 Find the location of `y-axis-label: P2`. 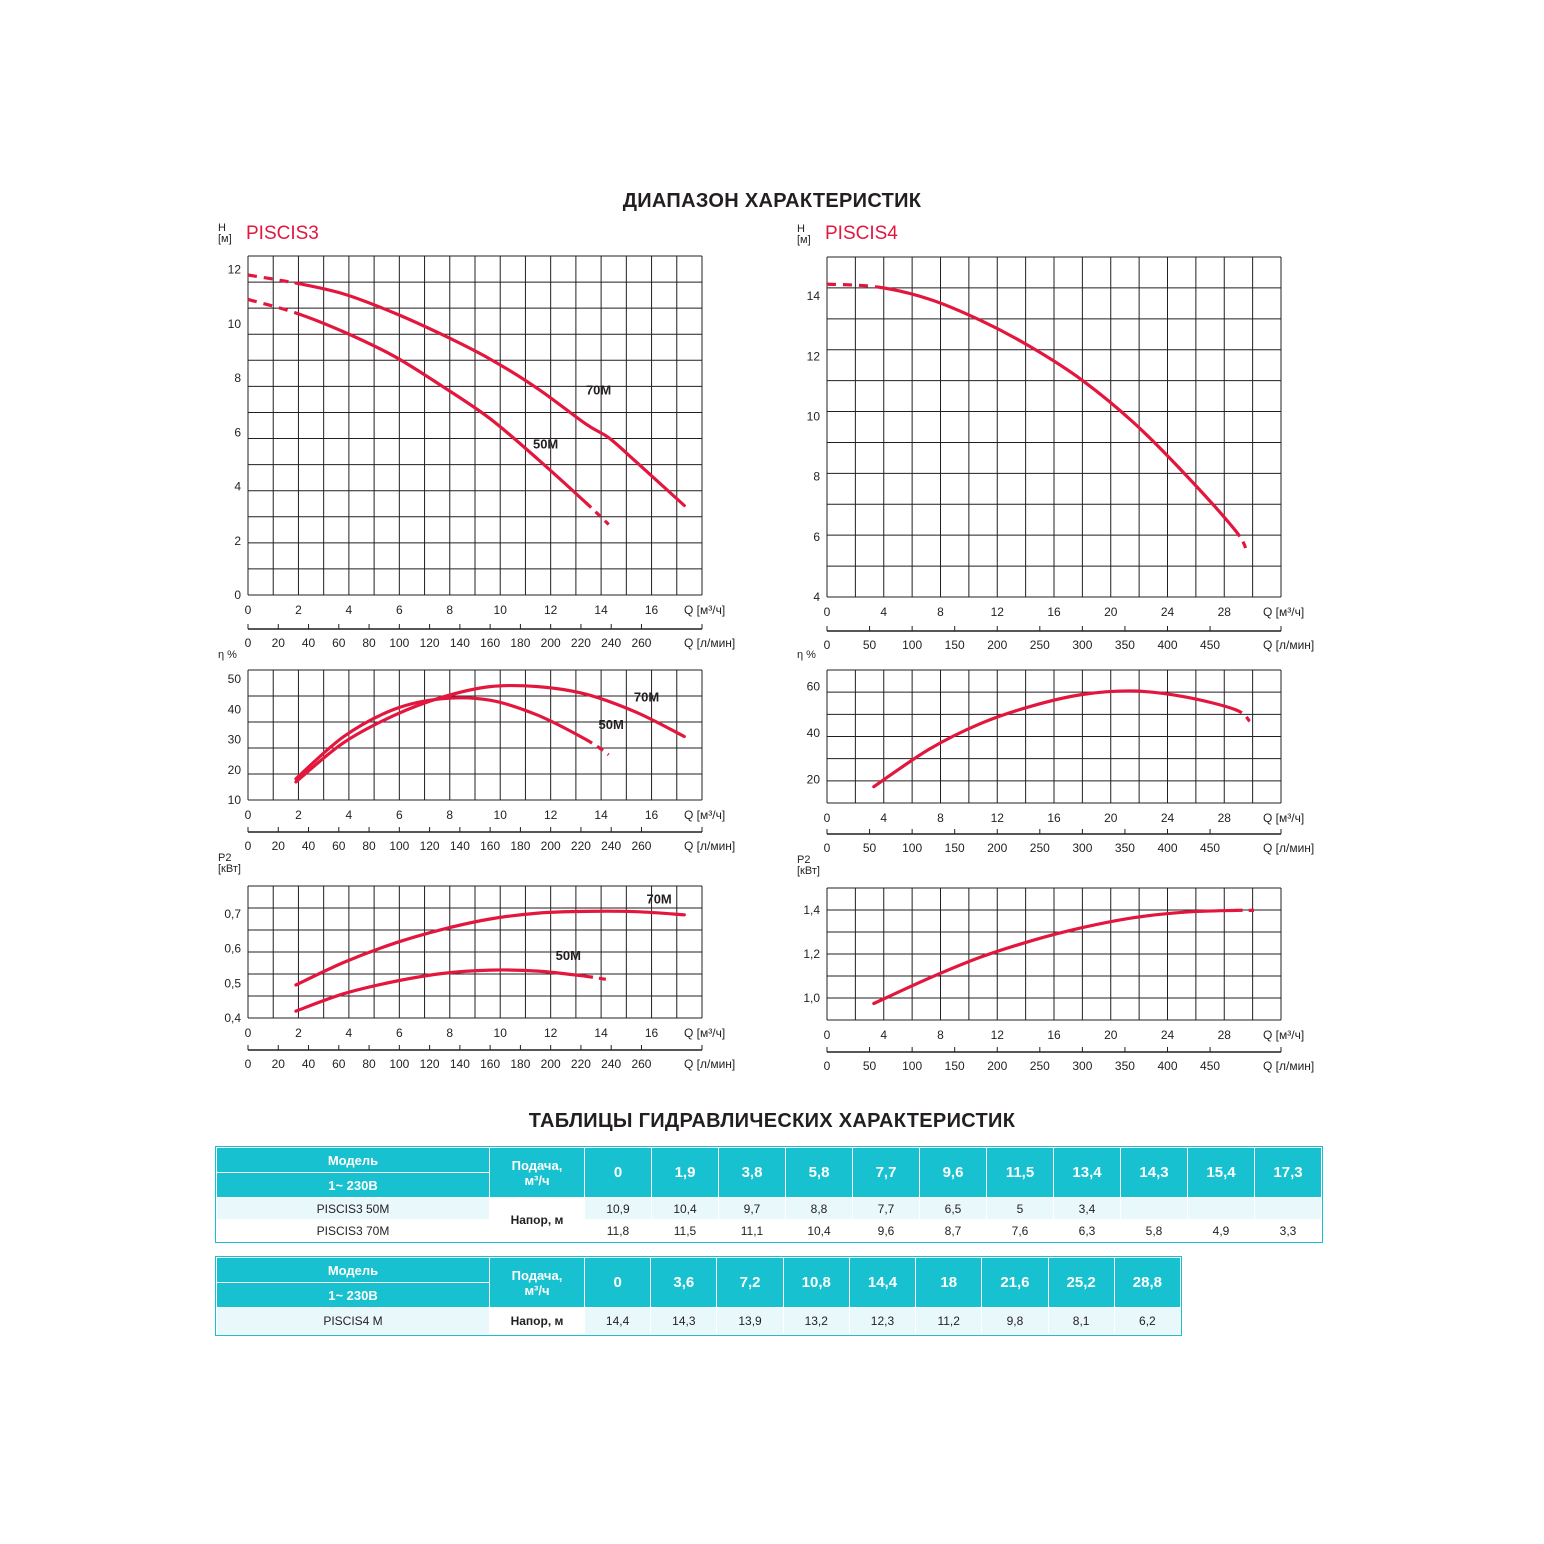

y-axis-label: P2 is located at coordinates (803, 860).